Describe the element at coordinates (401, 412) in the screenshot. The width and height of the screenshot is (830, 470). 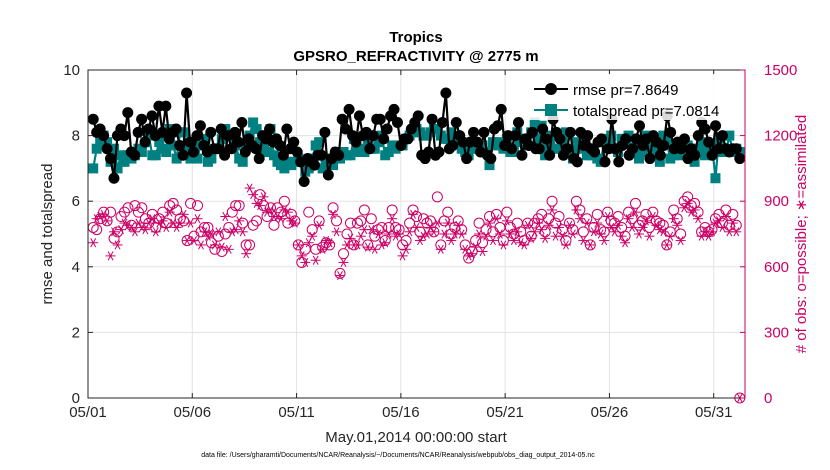
I see `x-tick-label: 05/16` at that location.